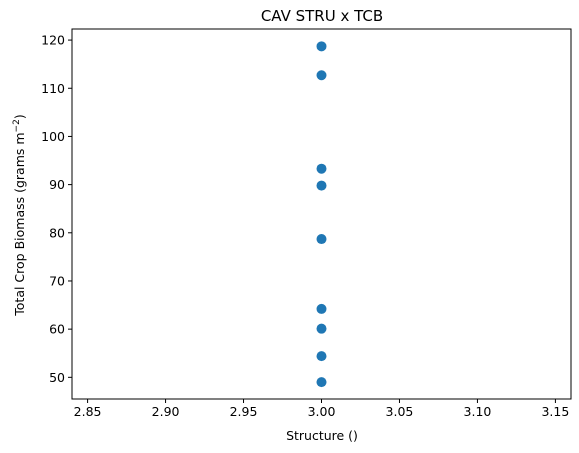  I want to click on x-tick-label: 3.05, so click(400, 411).